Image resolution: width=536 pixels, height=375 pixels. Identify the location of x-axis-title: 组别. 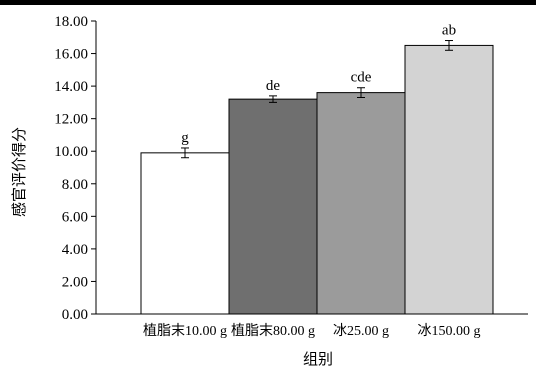
(318, 359).